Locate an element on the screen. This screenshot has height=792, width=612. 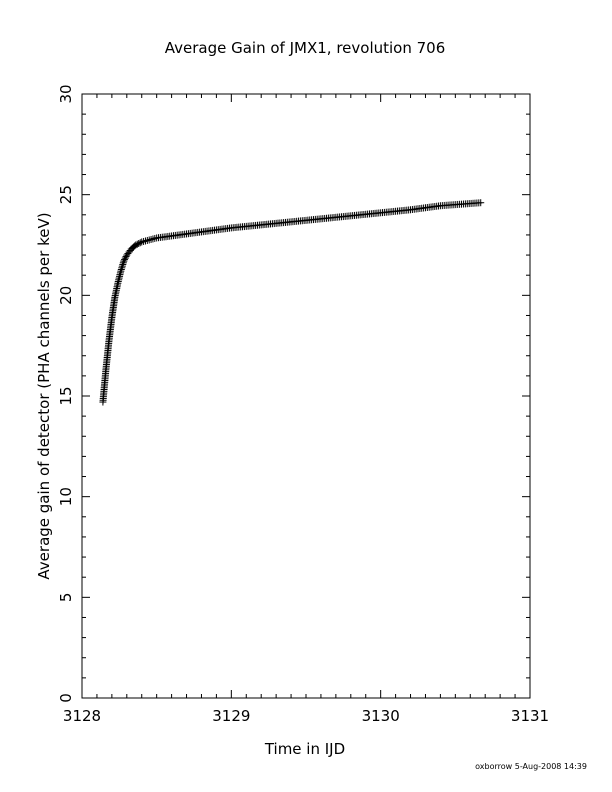
x-tick-labels: 3128 3129 3130 3131 is located at coordinates (306, 716).